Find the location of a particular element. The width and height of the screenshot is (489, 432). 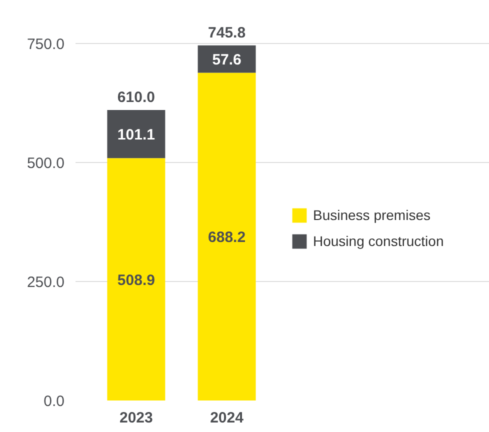

data-label: 57.6 is located at coordinates (227, 60).